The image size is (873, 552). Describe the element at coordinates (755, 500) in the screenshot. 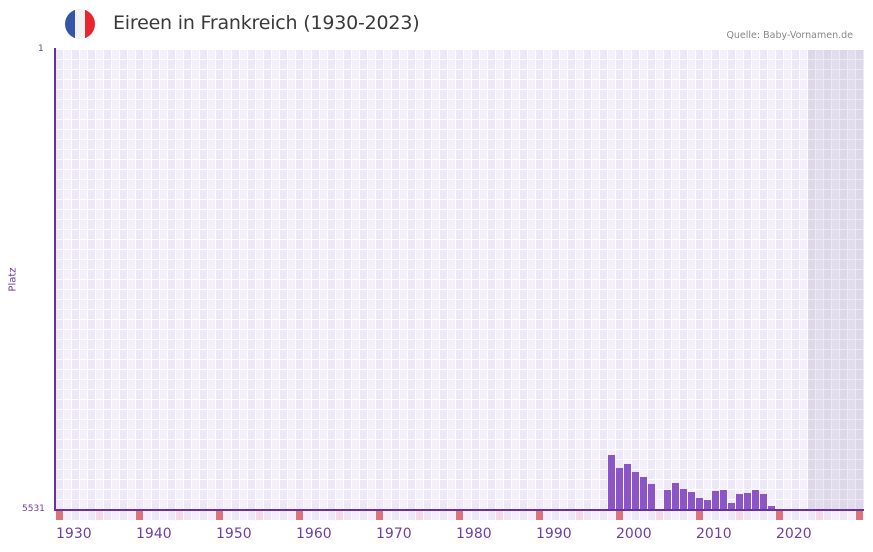

I see `bar-2017` at that location.